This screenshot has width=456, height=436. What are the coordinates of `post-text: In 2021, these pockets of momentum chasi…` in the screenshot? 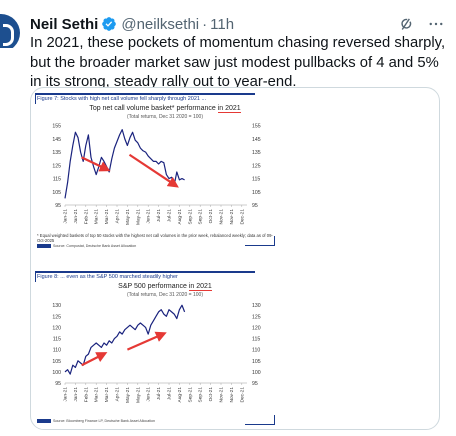 It's located at (238, 62).